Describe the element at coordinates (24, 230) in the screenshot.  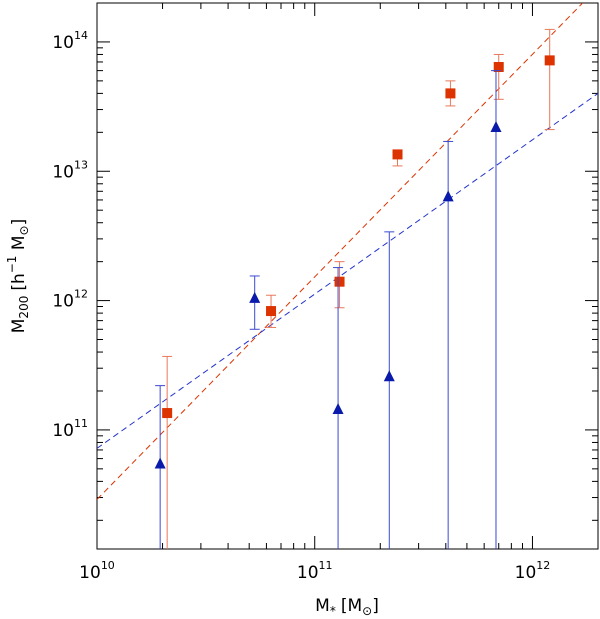
I see `y-axis-title-unit-sub: ⊙` at that location.